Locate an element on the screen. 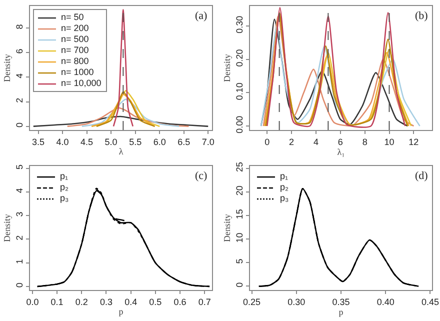 The image size is (440, 321). x-tick-label: 6.5 is located at coordinates (184, 141).